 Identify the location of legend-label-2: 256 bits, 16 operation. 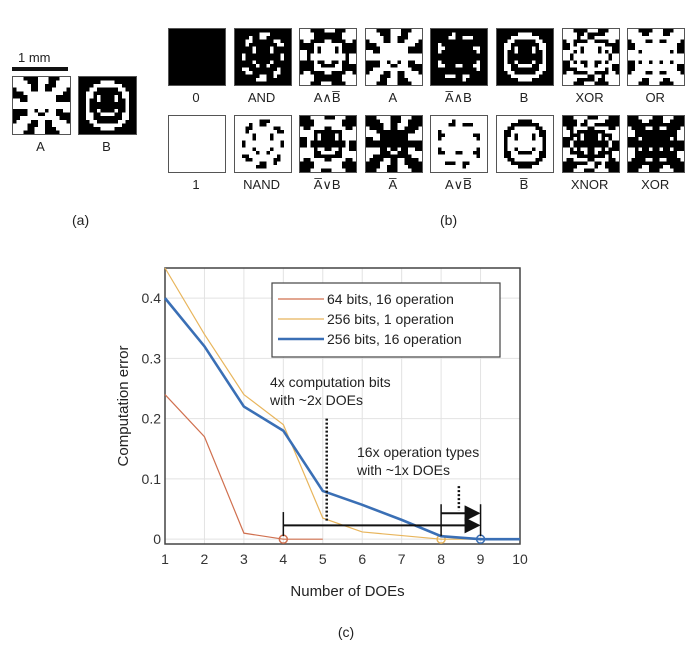
(394, 339).